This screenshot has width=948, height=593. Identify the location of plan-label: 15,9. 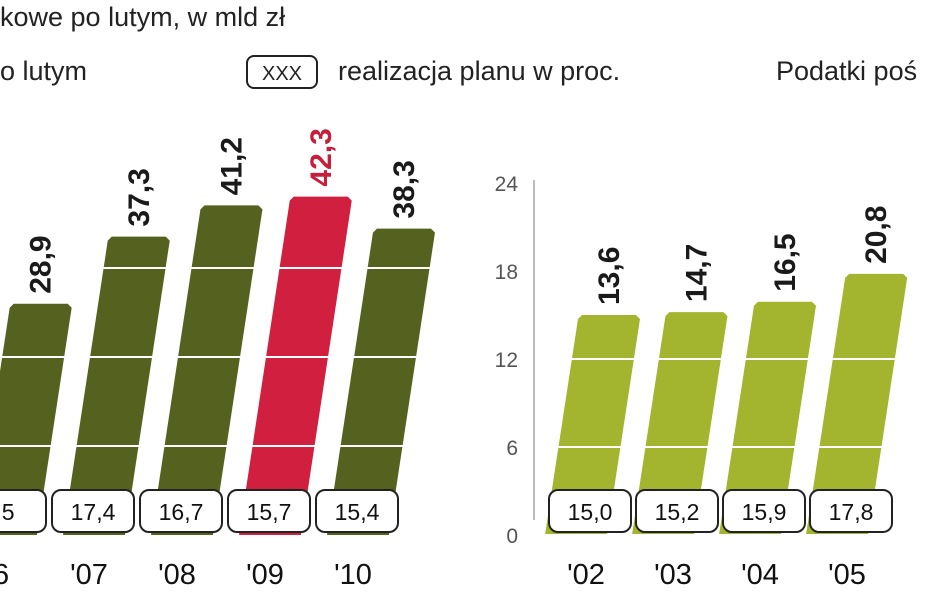
(764, 512).